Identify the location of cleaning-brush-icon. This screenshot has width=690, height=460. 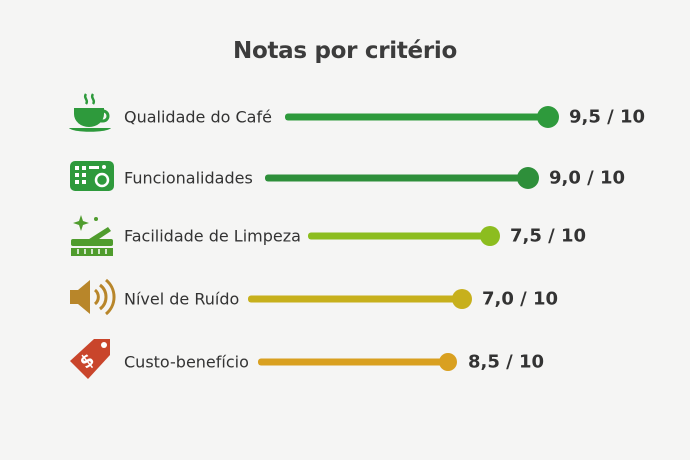
(91, 234).